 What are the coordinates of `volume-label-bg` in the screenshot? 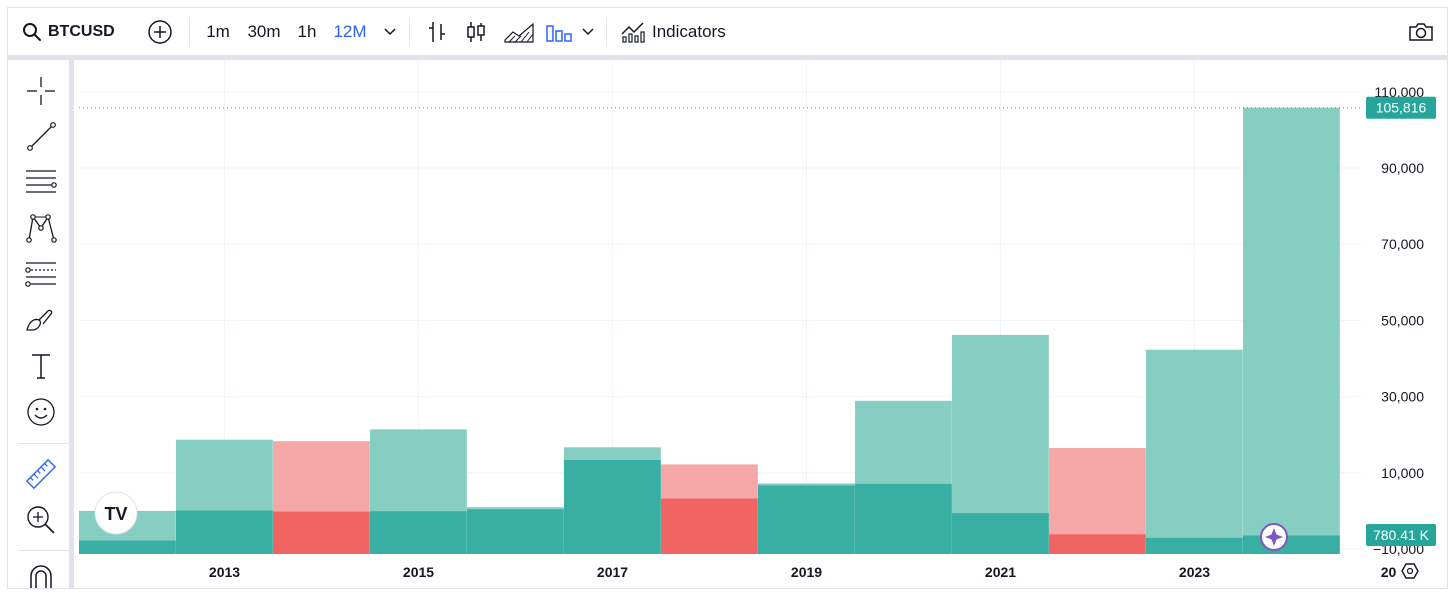 It's located at (1401, 535).